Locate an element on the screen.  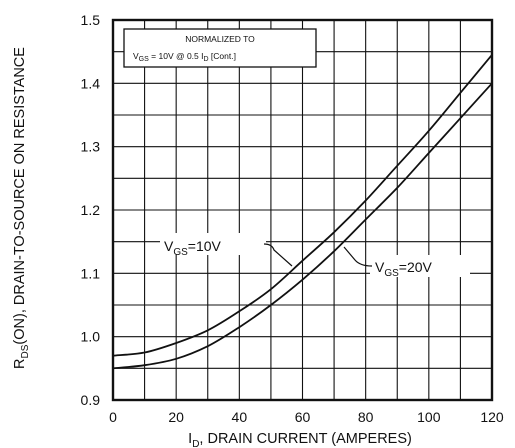
y-tick-label: 1.0 is located at coordinates (91, 337).